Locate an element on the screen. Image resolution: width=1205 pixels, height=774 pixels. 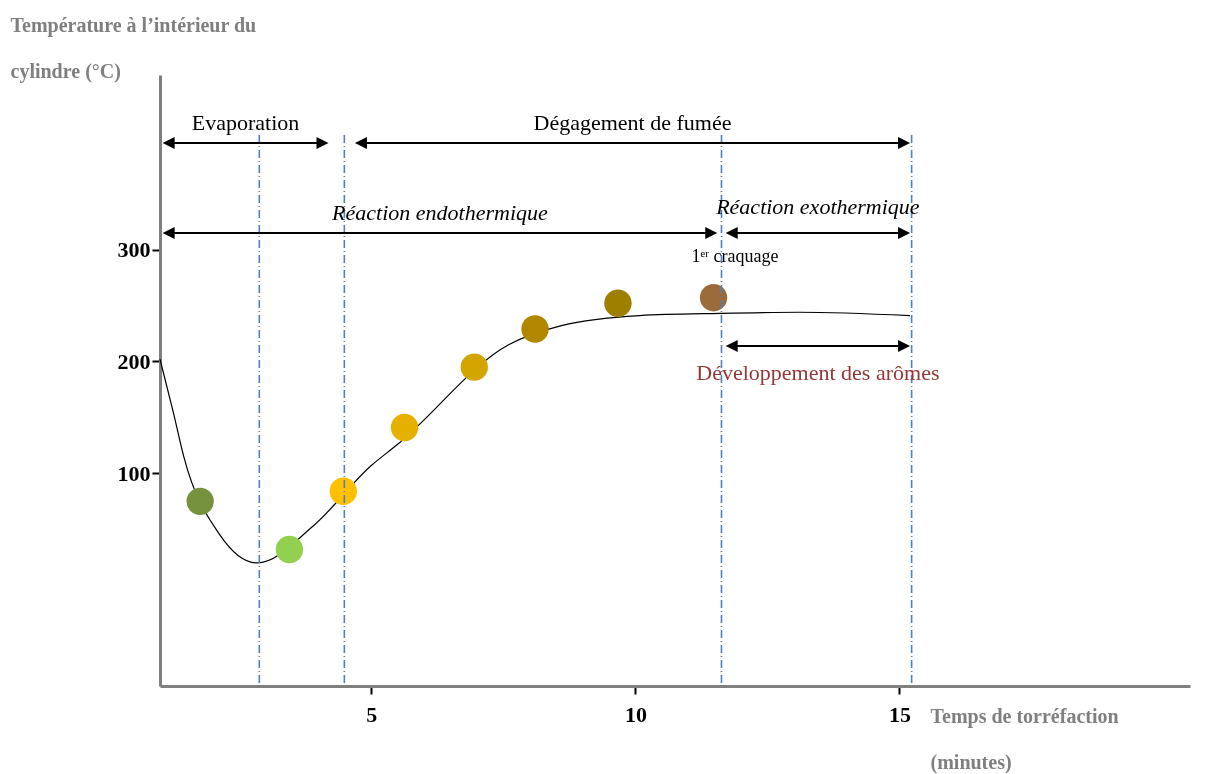
y-tick-label: 200 is located at coordinates (134, 361).